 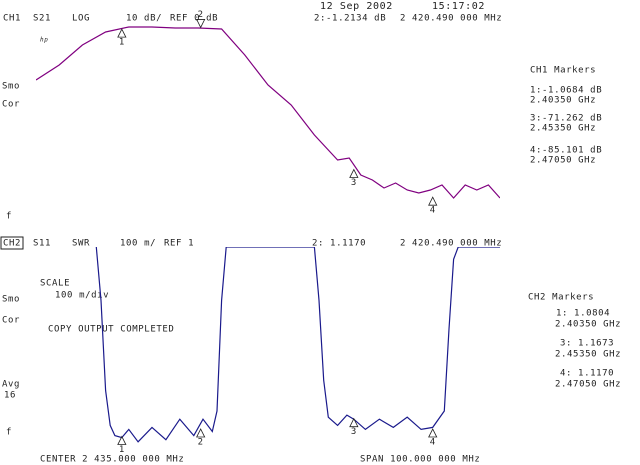 I want to click on active-marker-value: 2:-1.2134 dB, so click(x=350, y=19).